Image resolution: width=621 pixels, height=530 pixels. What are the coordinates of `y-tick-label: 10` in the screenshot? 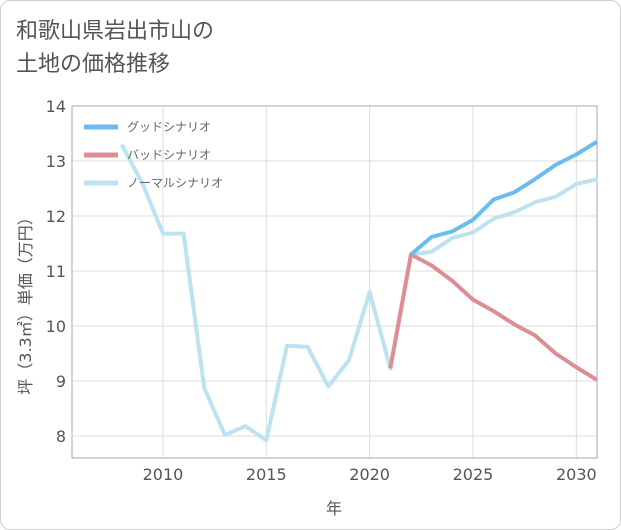 It's located at (56, 326).